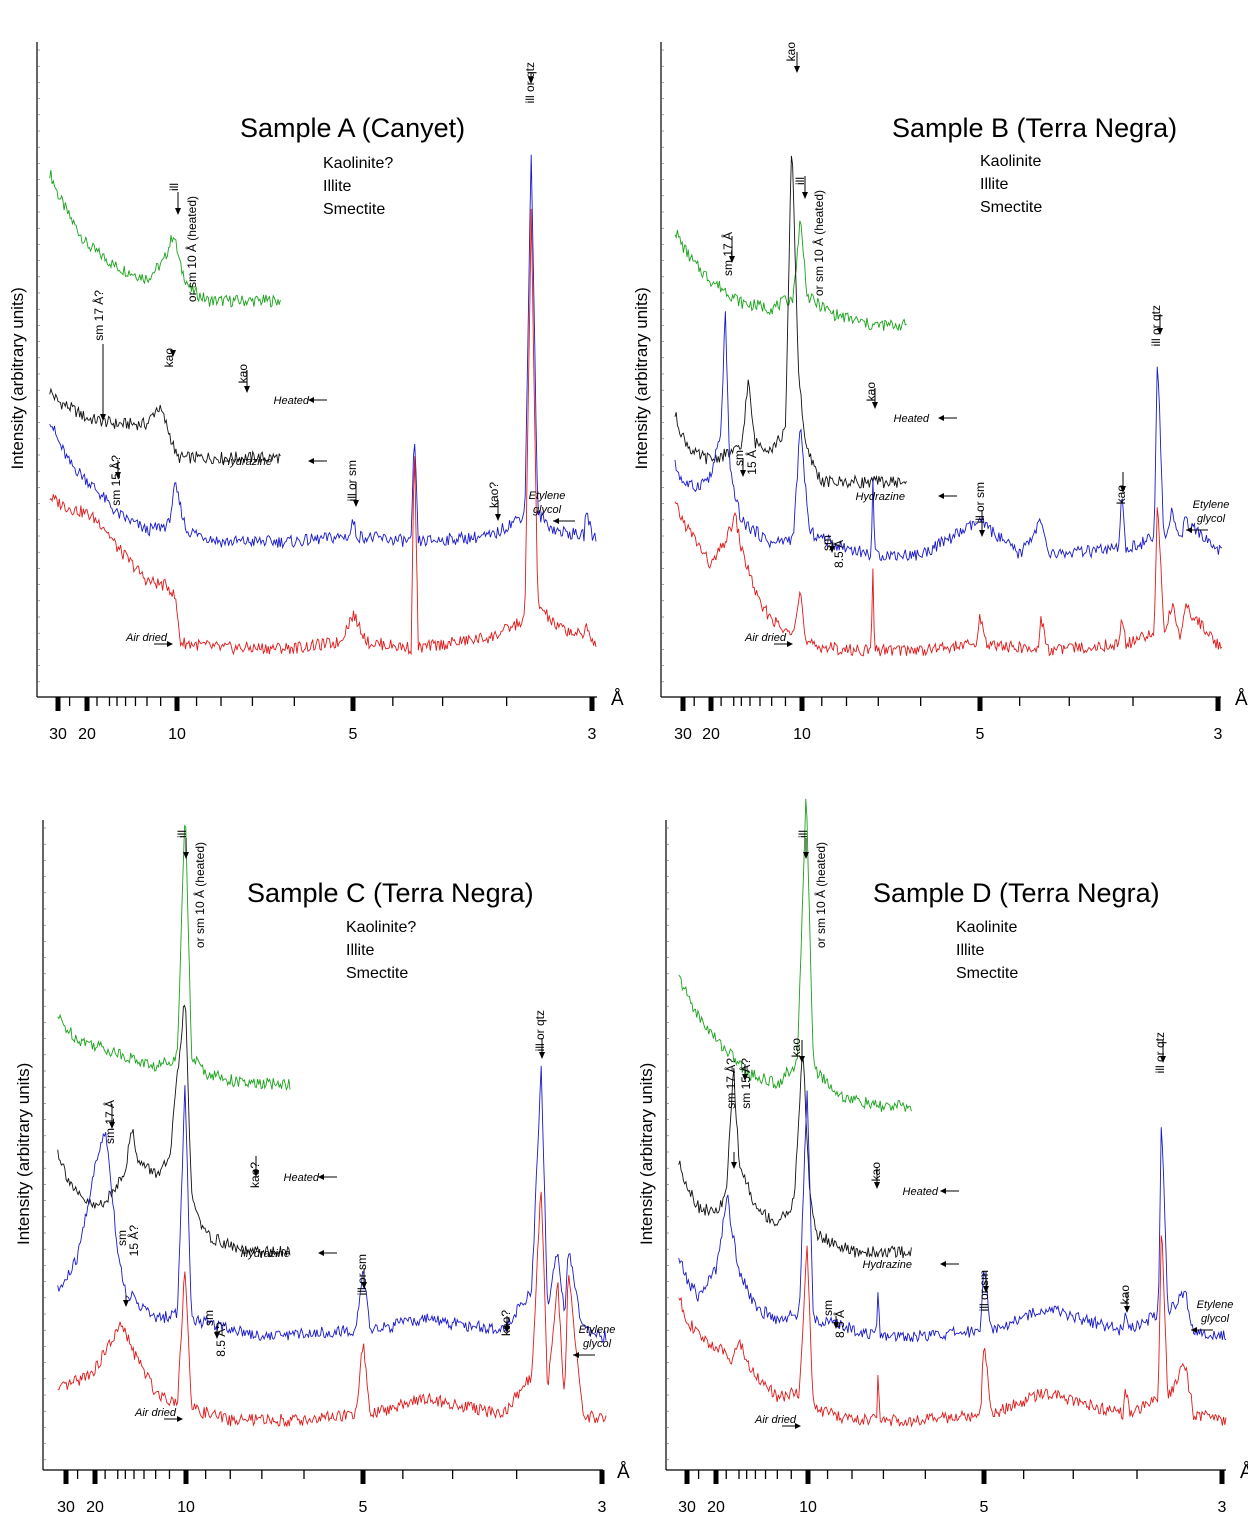 The image size is (1248, 1520). Describe the element at coordinates (984, 1507) in the screenshot. I see `x-tick-label: 5` at that location.